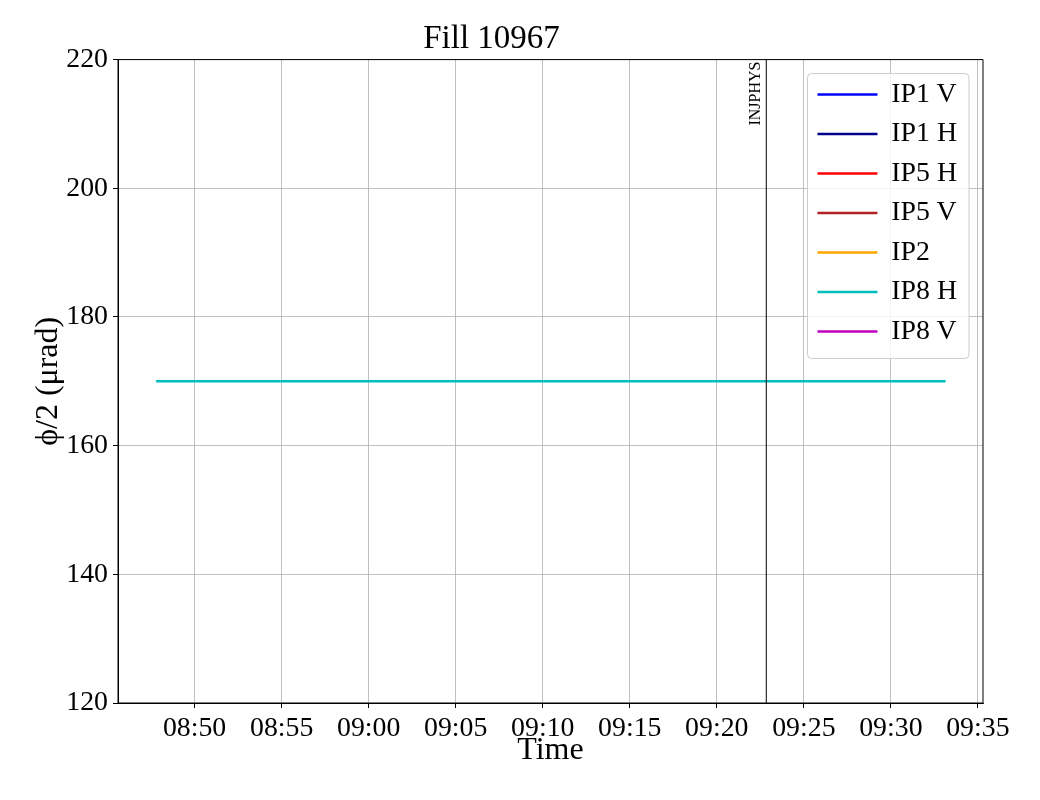  What do you see at coordinates (87, 57) in the screenshot?
I see `y-tick-label: 220` at bounding box center [87, 57].